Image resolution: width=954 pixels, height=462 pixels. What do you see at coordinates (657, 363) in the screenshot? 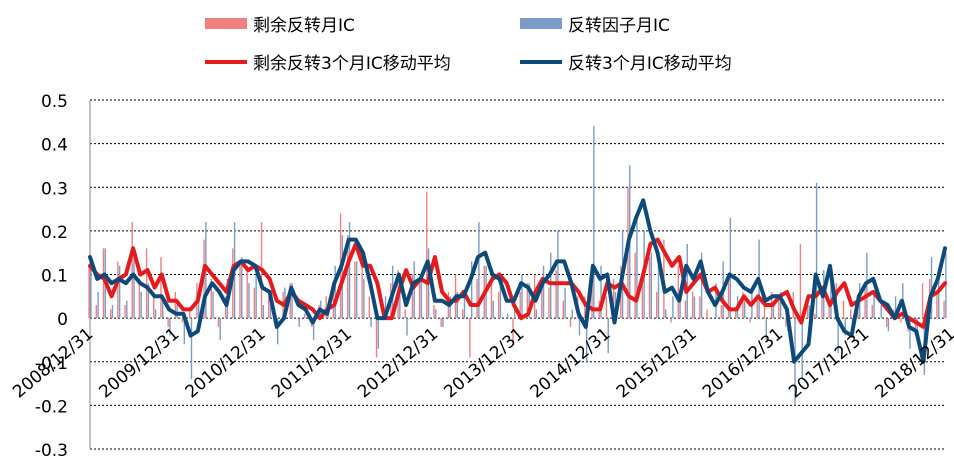
I see `x-tick-label: 2015/12/31` at bounding box center [657, 363].